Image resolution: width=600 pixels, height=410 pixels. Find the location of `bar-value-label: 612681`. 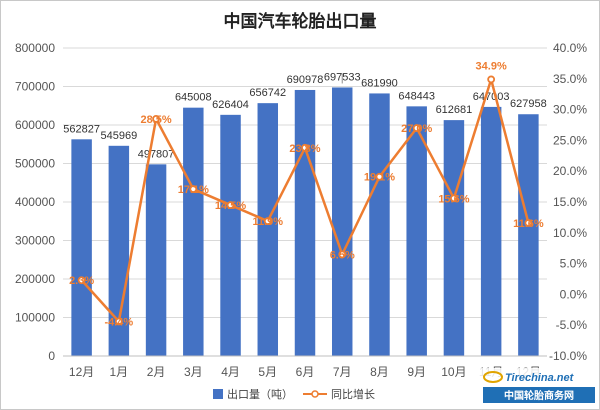

bar-value-label: 612681 is located at coordinates (454, 110).